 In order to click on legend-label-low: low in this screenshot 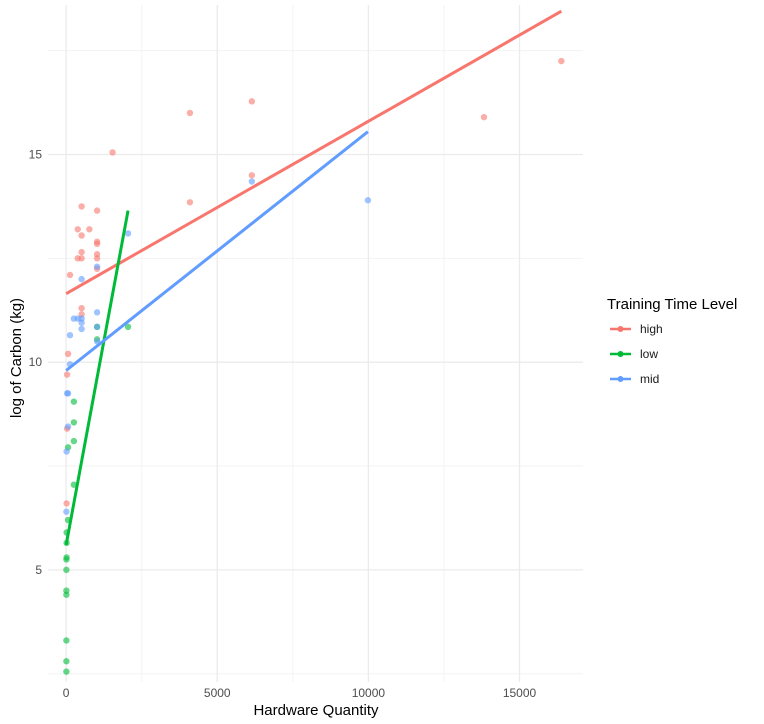, I will do `click(649, 354)`.